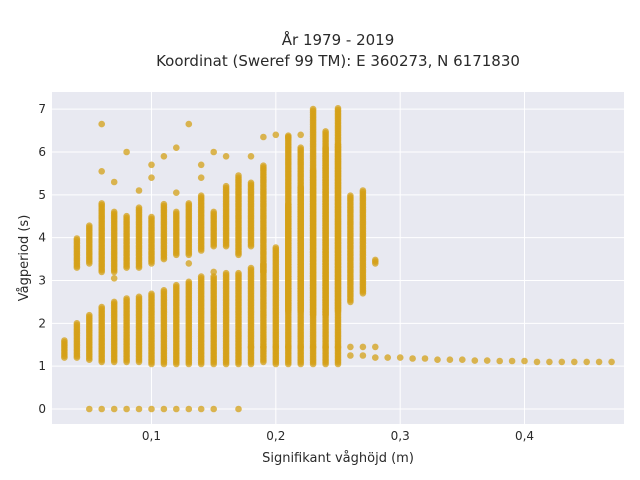 The width and height of the screenshot is (640, 480). What do you see at coordinates (42, 109) in the screenshot?
I see `y-tick-label: 7` at bounding box center [42, 109].